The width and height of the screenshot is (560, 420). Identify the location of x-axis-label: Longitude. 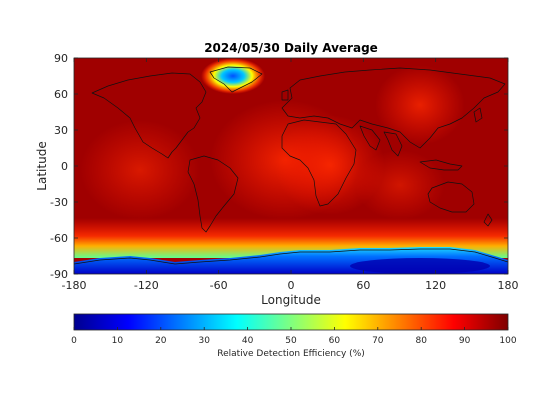
(291, 300).